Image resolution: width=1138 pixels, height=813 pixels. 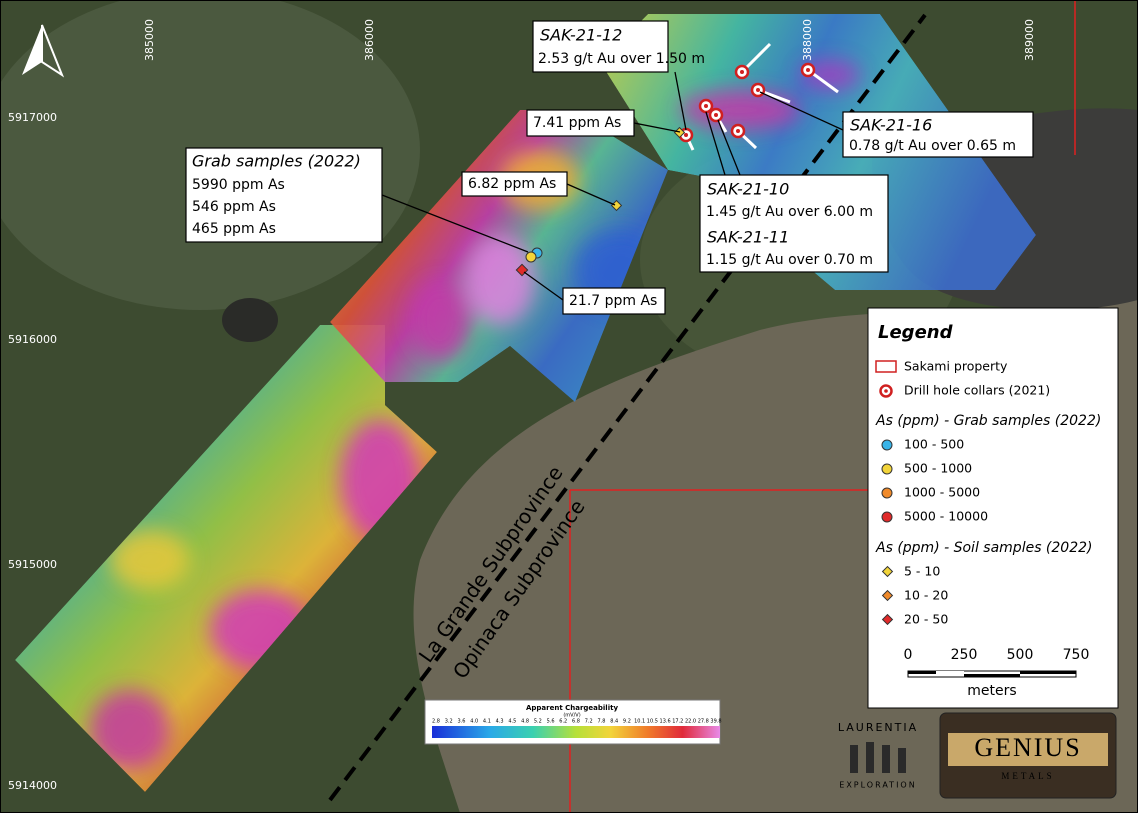 What do you see at coordinates (747, 102) in the screenshot?
I see `drill-collar-dot` at bounding box center [747, 102].